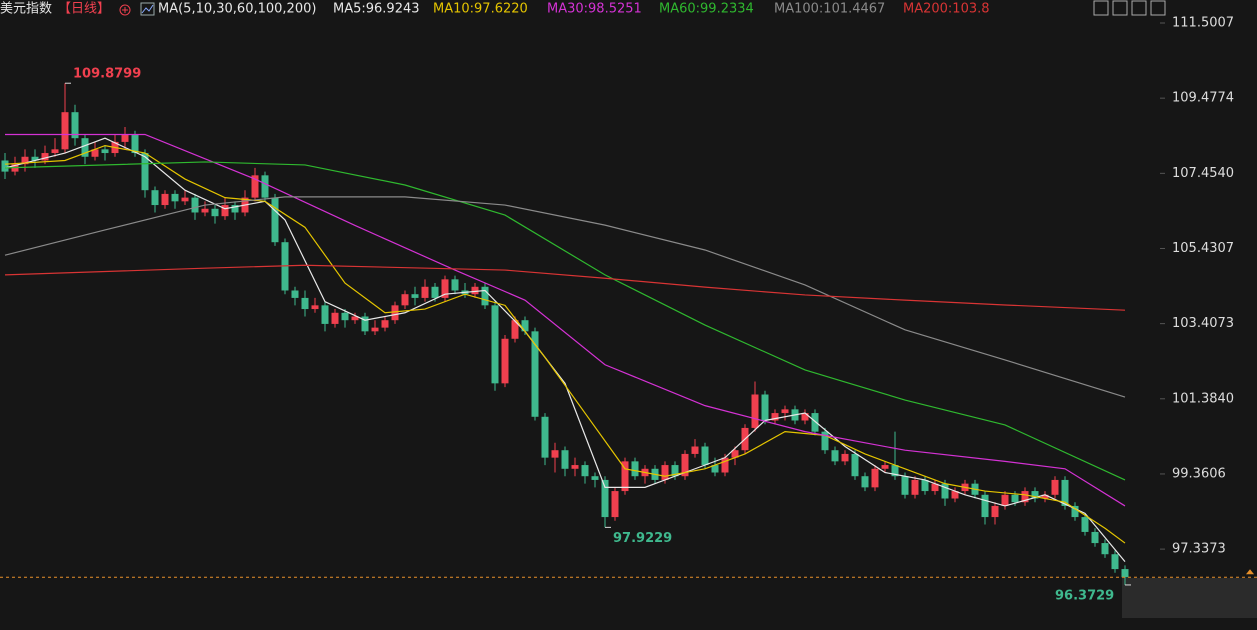  Describe the element at coordinates (1189, 598) in the screenshot. I see `blurred-area` at that location.